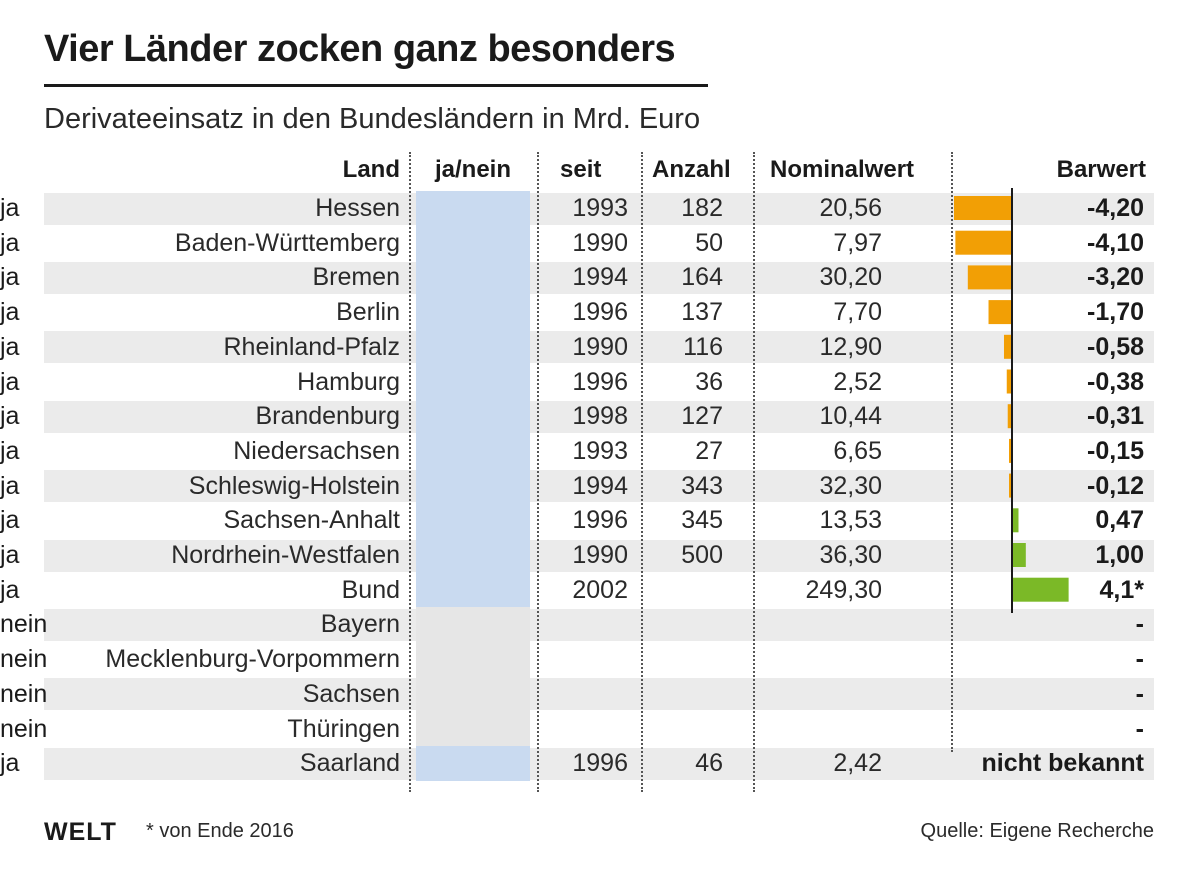 The height and width of the screenshot is (880, 1200). I want to click on land-cell: Nordrhein-Westfalen, so click(285, 555).